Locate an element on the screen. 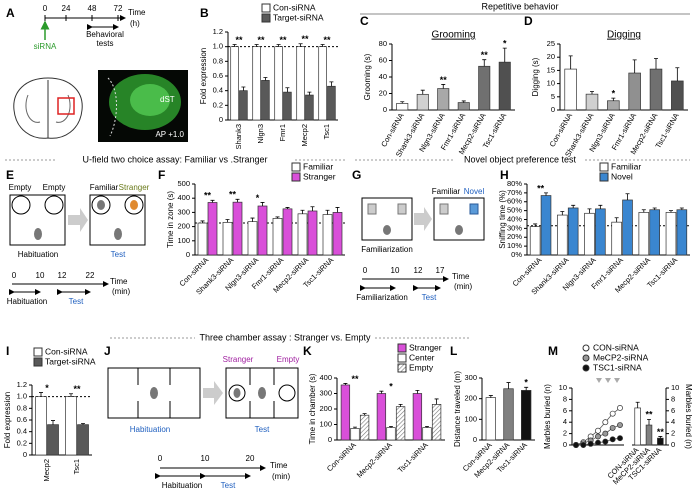 The width and height of the screenshot is (696, 499). y-tick-label: 10 is located at coordinates (551, 83).